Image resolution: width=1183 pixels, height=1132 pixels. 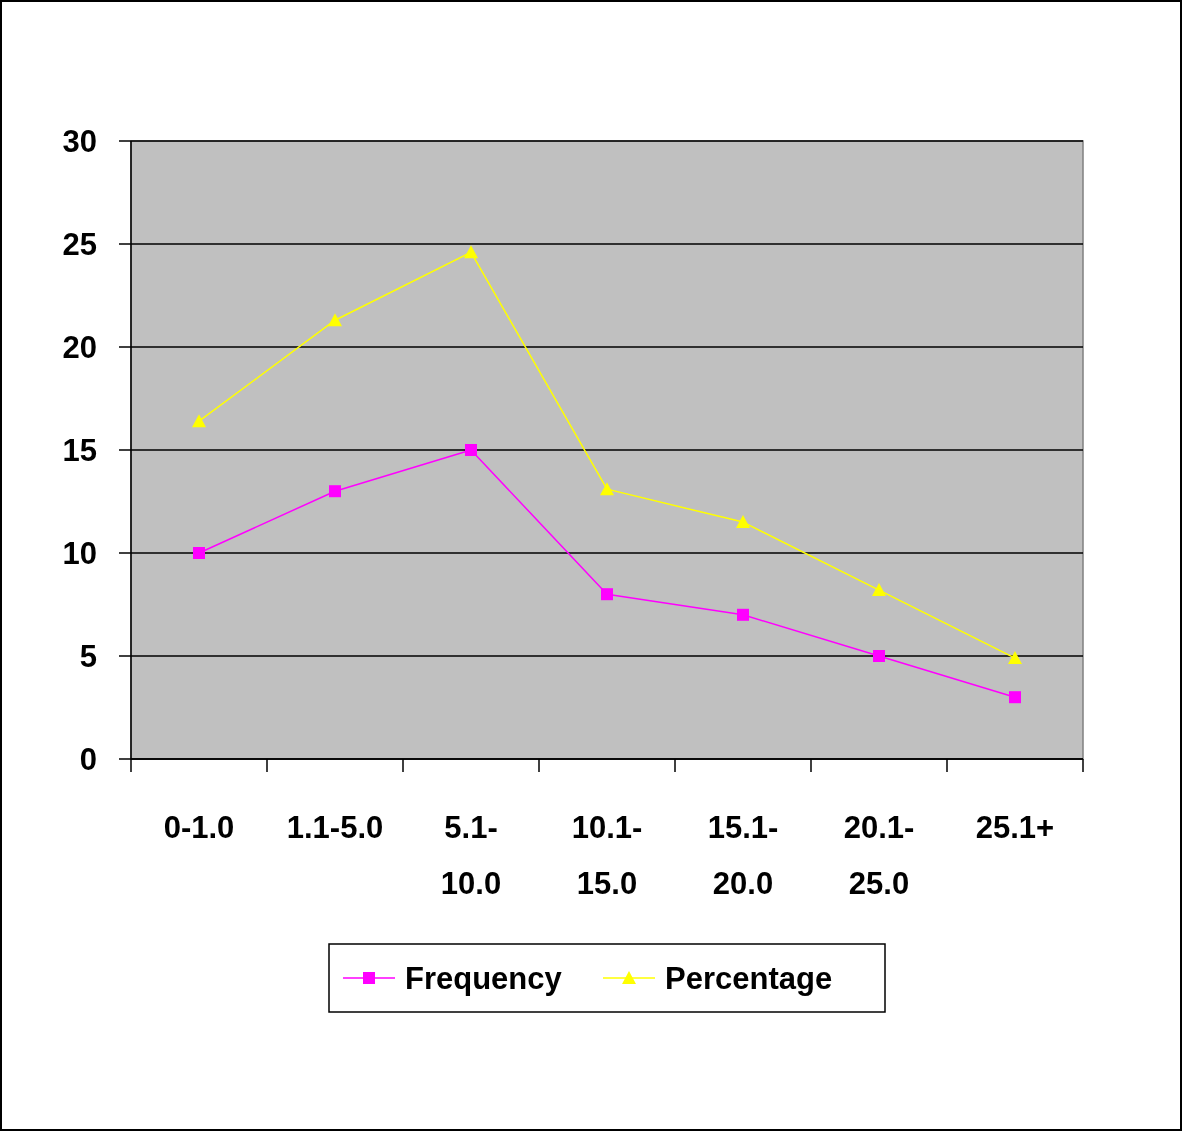 I want to click on x-tick-label: 15.1-20.0, so click(x=743, y=855).